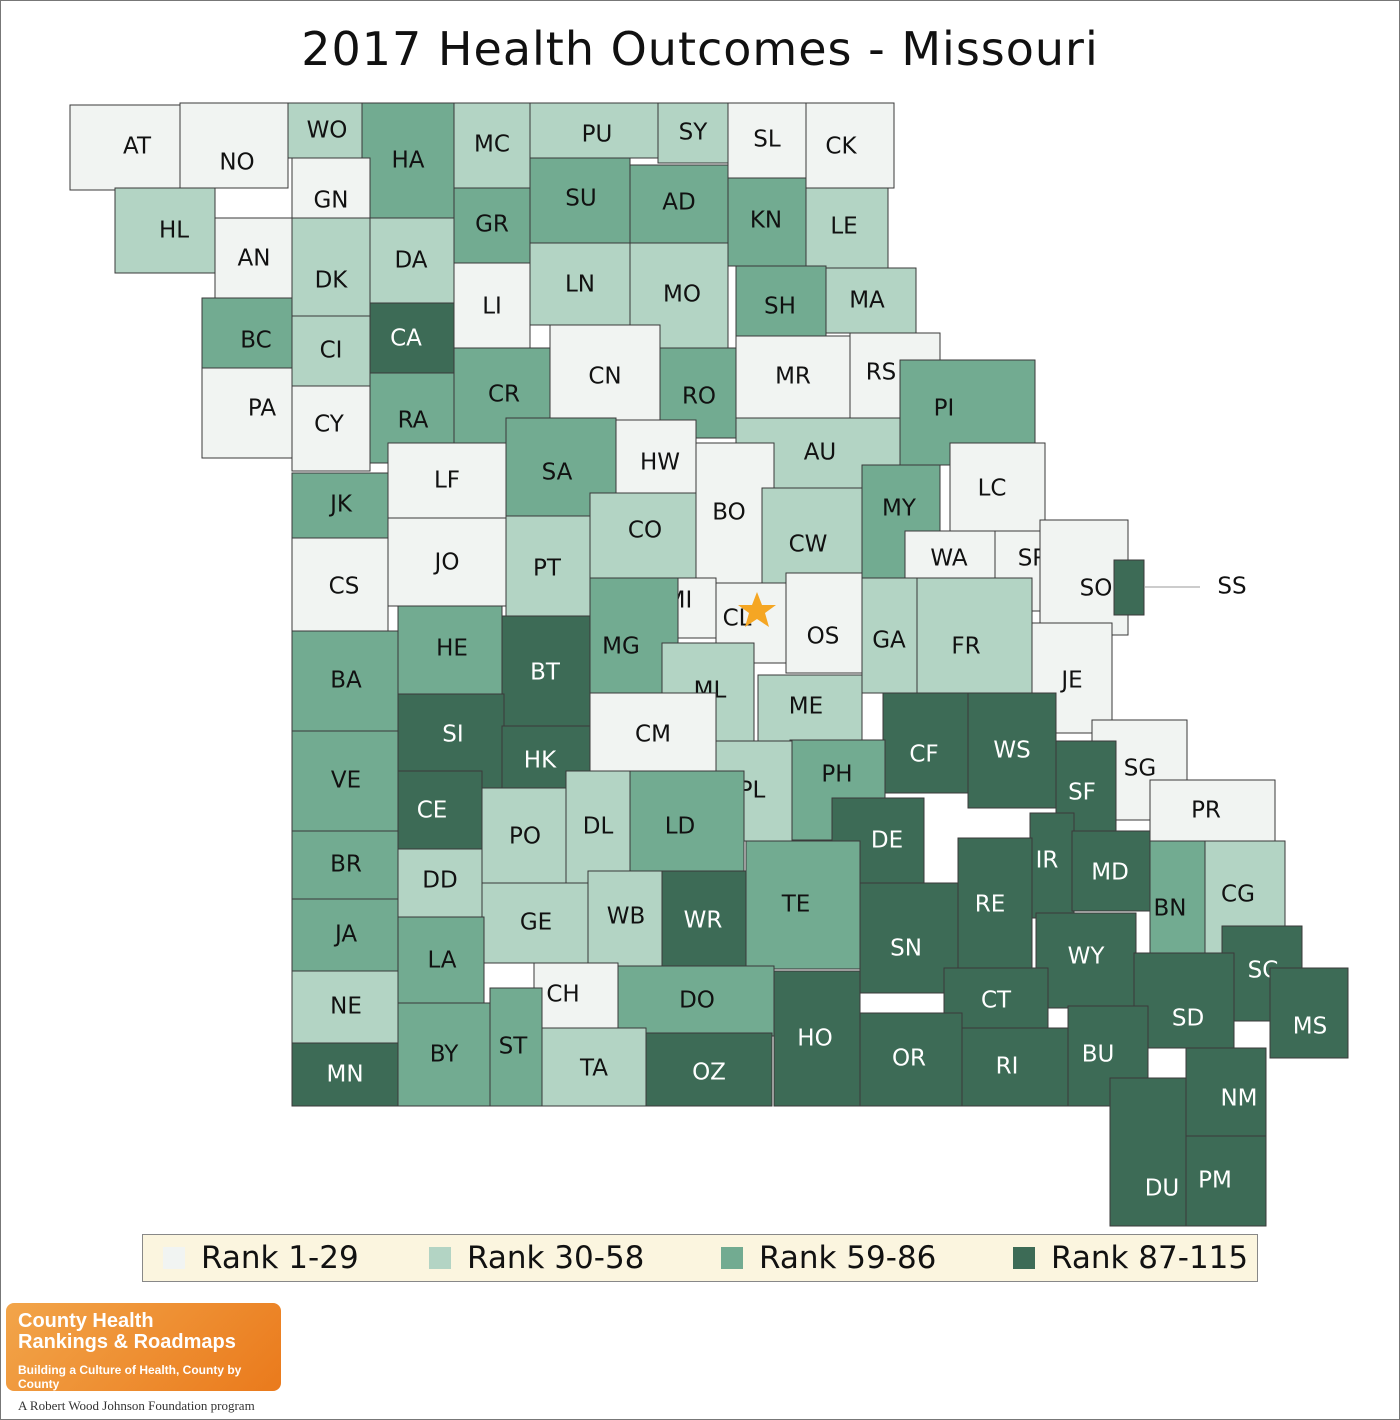 The image size is (1400, 1420). Describe the element at coordinates (597, 135) in the screenshot. I see `county-label-pu: PU` at that location.